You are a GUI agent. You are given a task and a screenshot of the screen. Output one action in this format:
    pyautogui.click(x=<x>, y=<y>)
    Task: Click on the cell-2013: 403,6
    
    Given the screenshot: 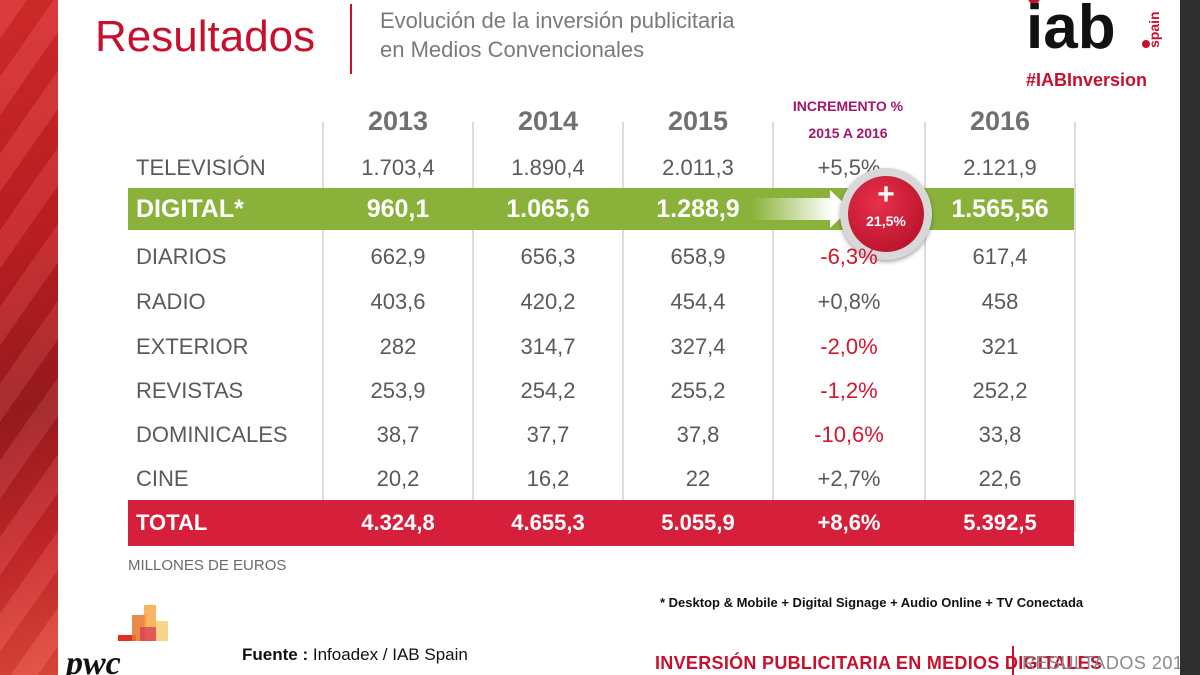 What is the action you would take?
    pyautogui.click(x=398, y=301)
    